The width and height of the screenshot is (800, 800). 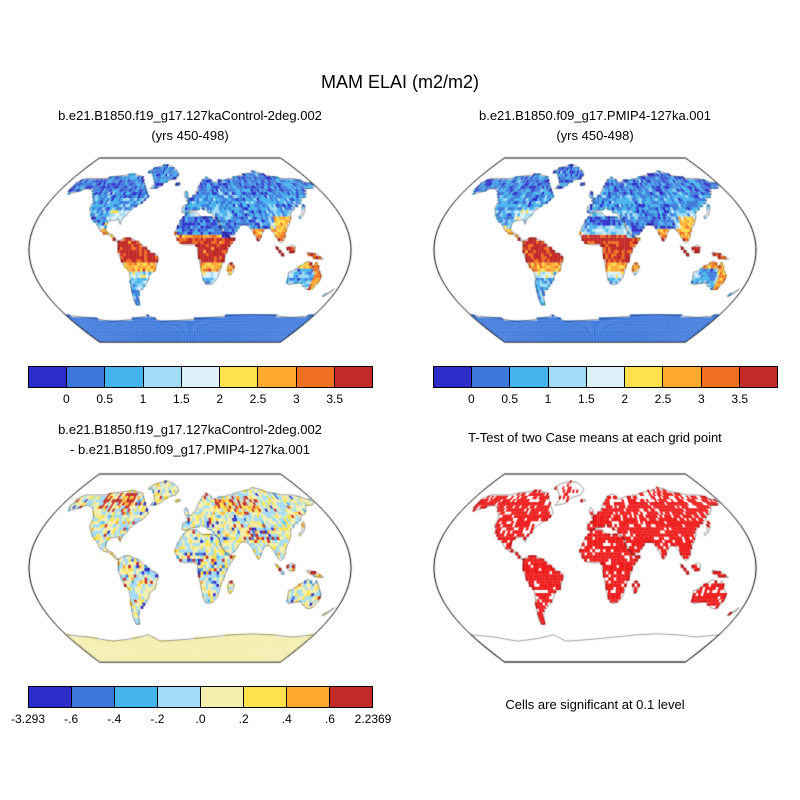 I want to click on panel-bottom-left-title-line2: - b.e21.B1850.f09_g17.PMIP4-127ka.001, so click(x=190, y=449).